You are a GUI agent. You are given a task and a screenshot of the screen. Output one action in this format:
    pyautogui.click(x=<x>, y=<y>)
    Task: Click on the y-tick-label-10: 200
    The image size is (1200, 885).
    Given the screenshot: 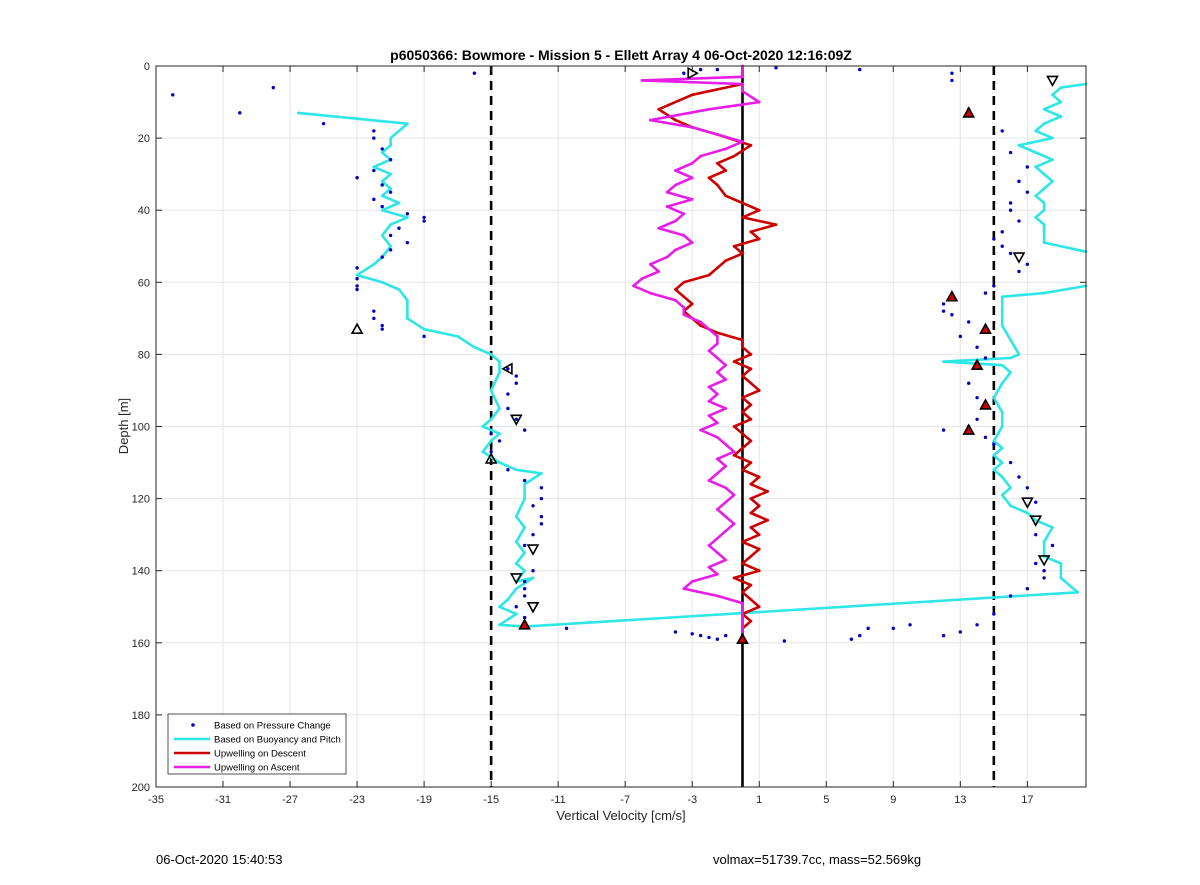 What is the action you would take?
    pyautogui.click(x=141, y=788)
    